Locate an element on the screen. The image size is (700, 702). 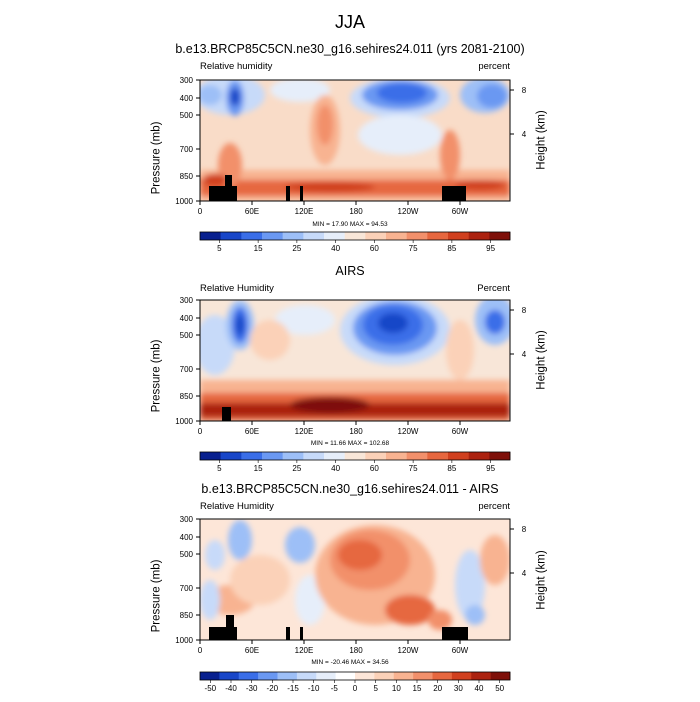
colorbar-border is located at coordinates (355, 236).